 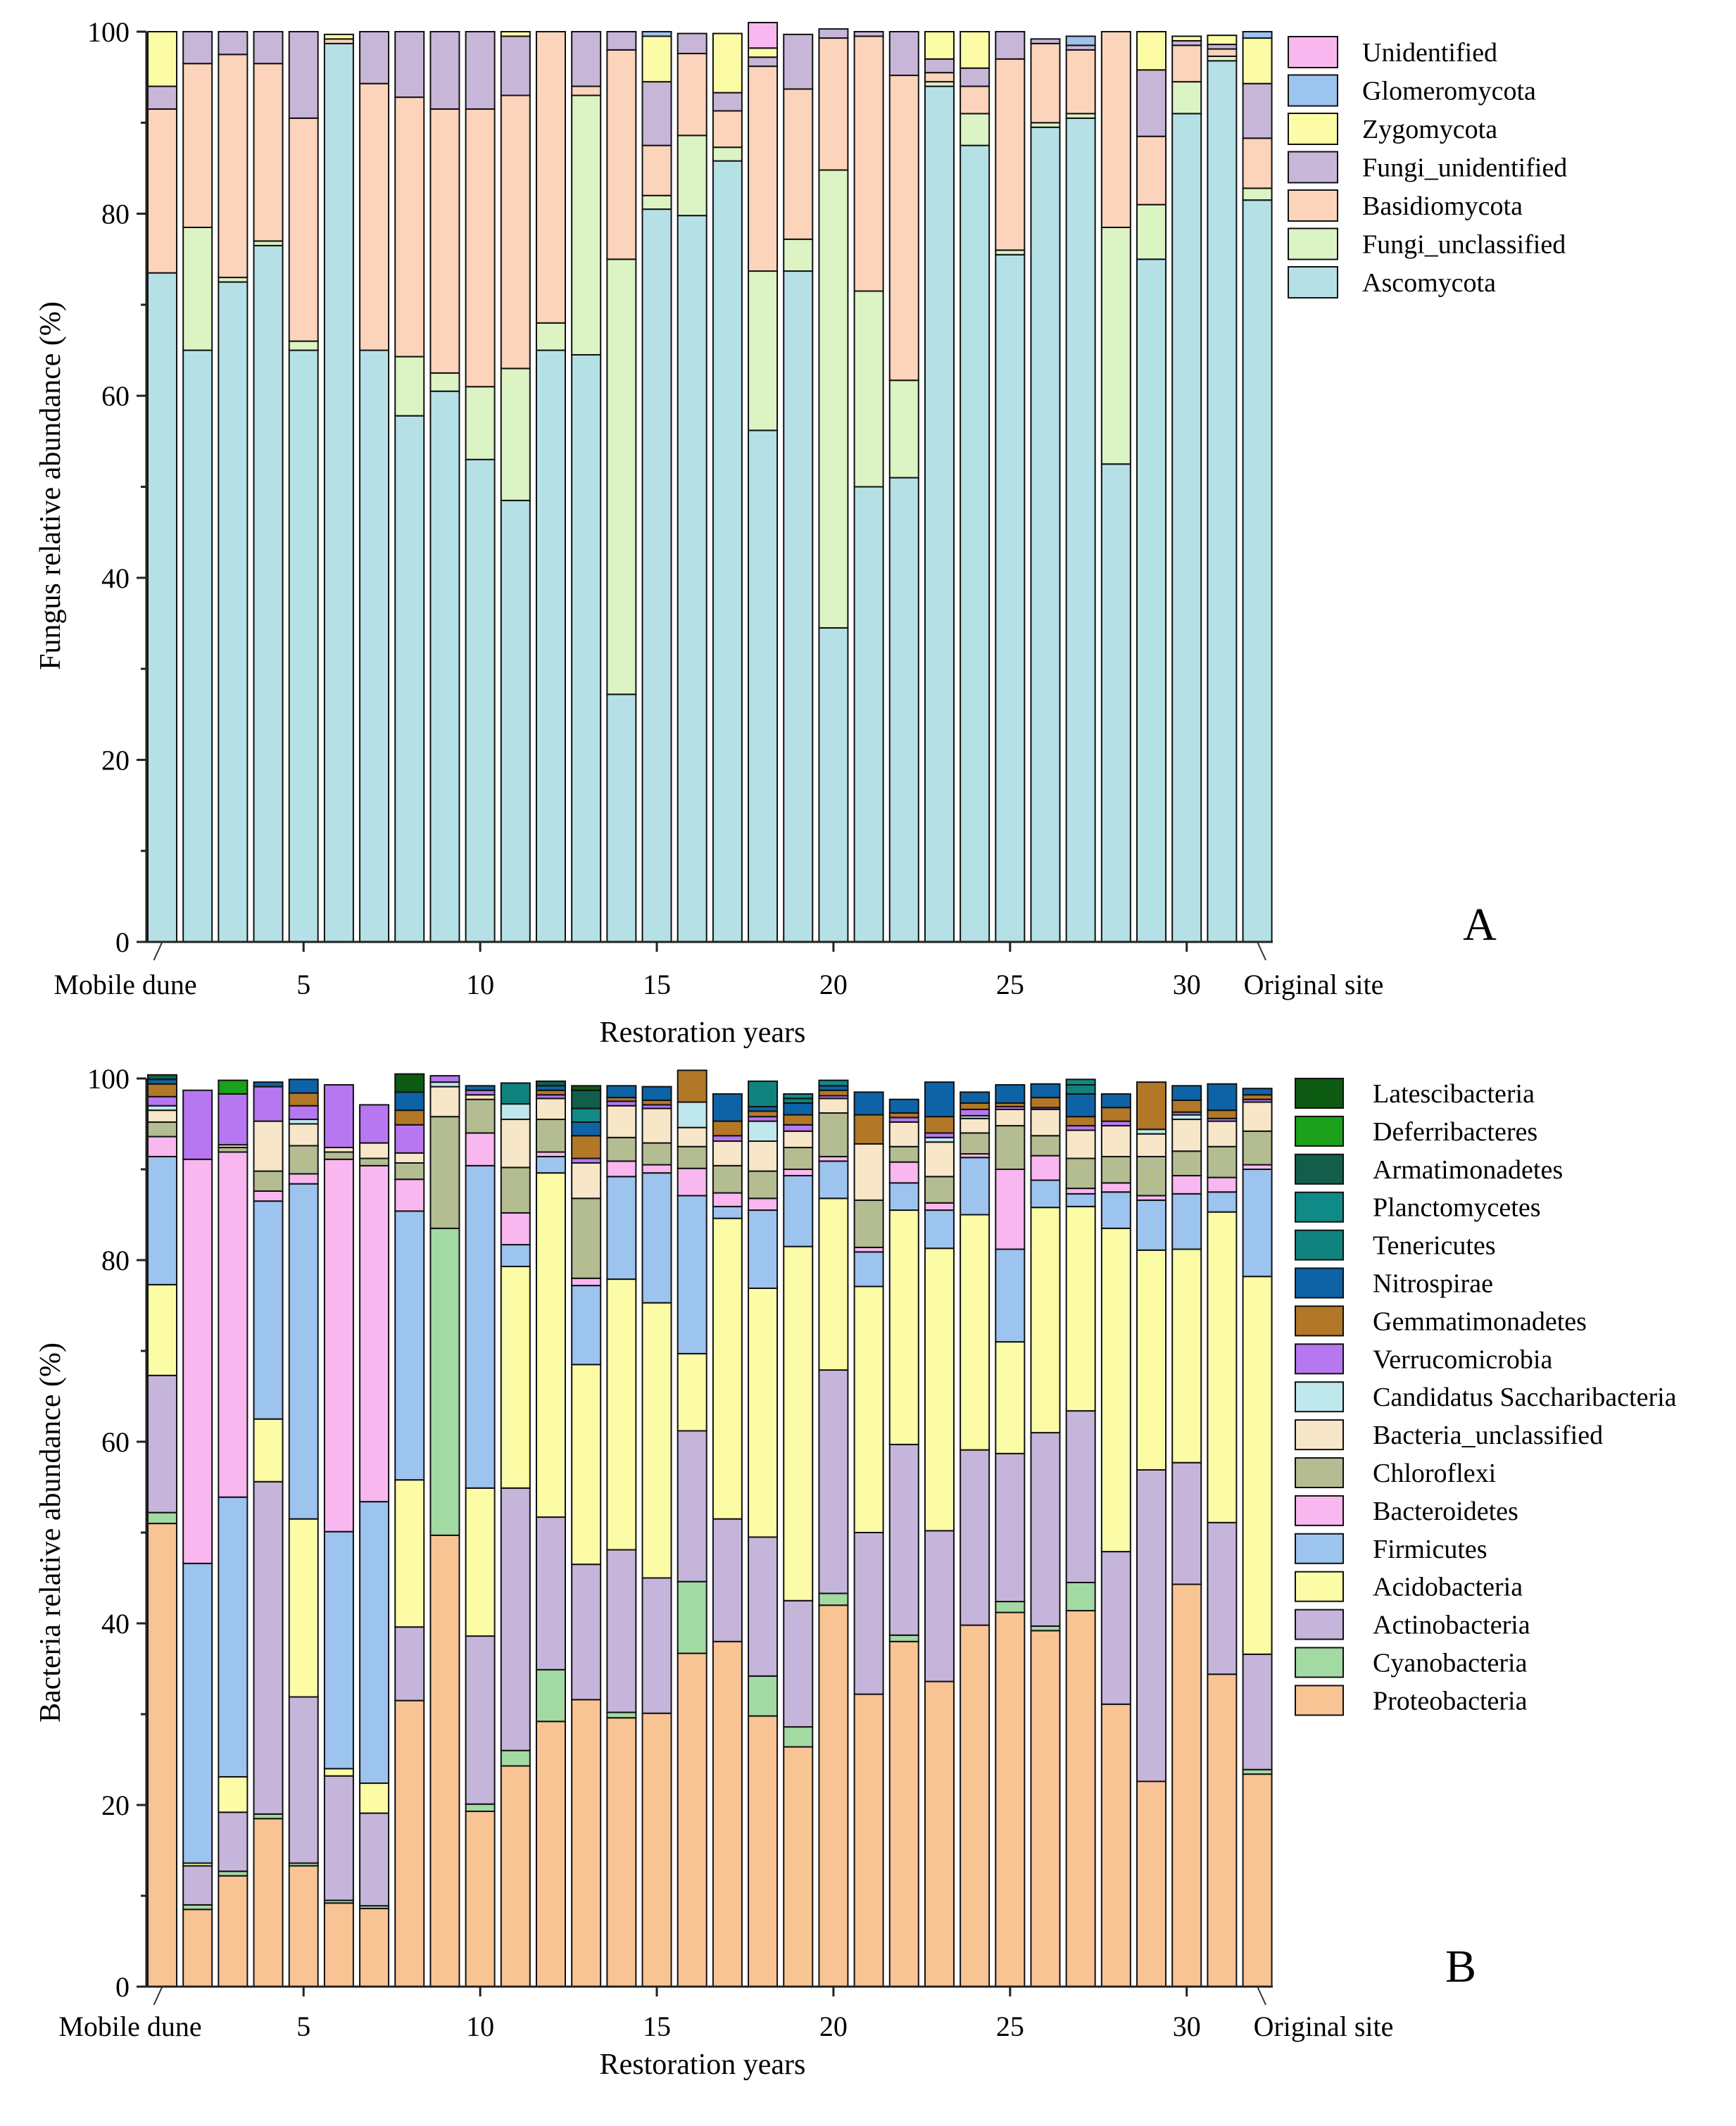 What do you see at coordinates (1448, 1587) in the screenshot?
I see `legend-label: Acidobacteria` at bounding box center [1448, 1587].